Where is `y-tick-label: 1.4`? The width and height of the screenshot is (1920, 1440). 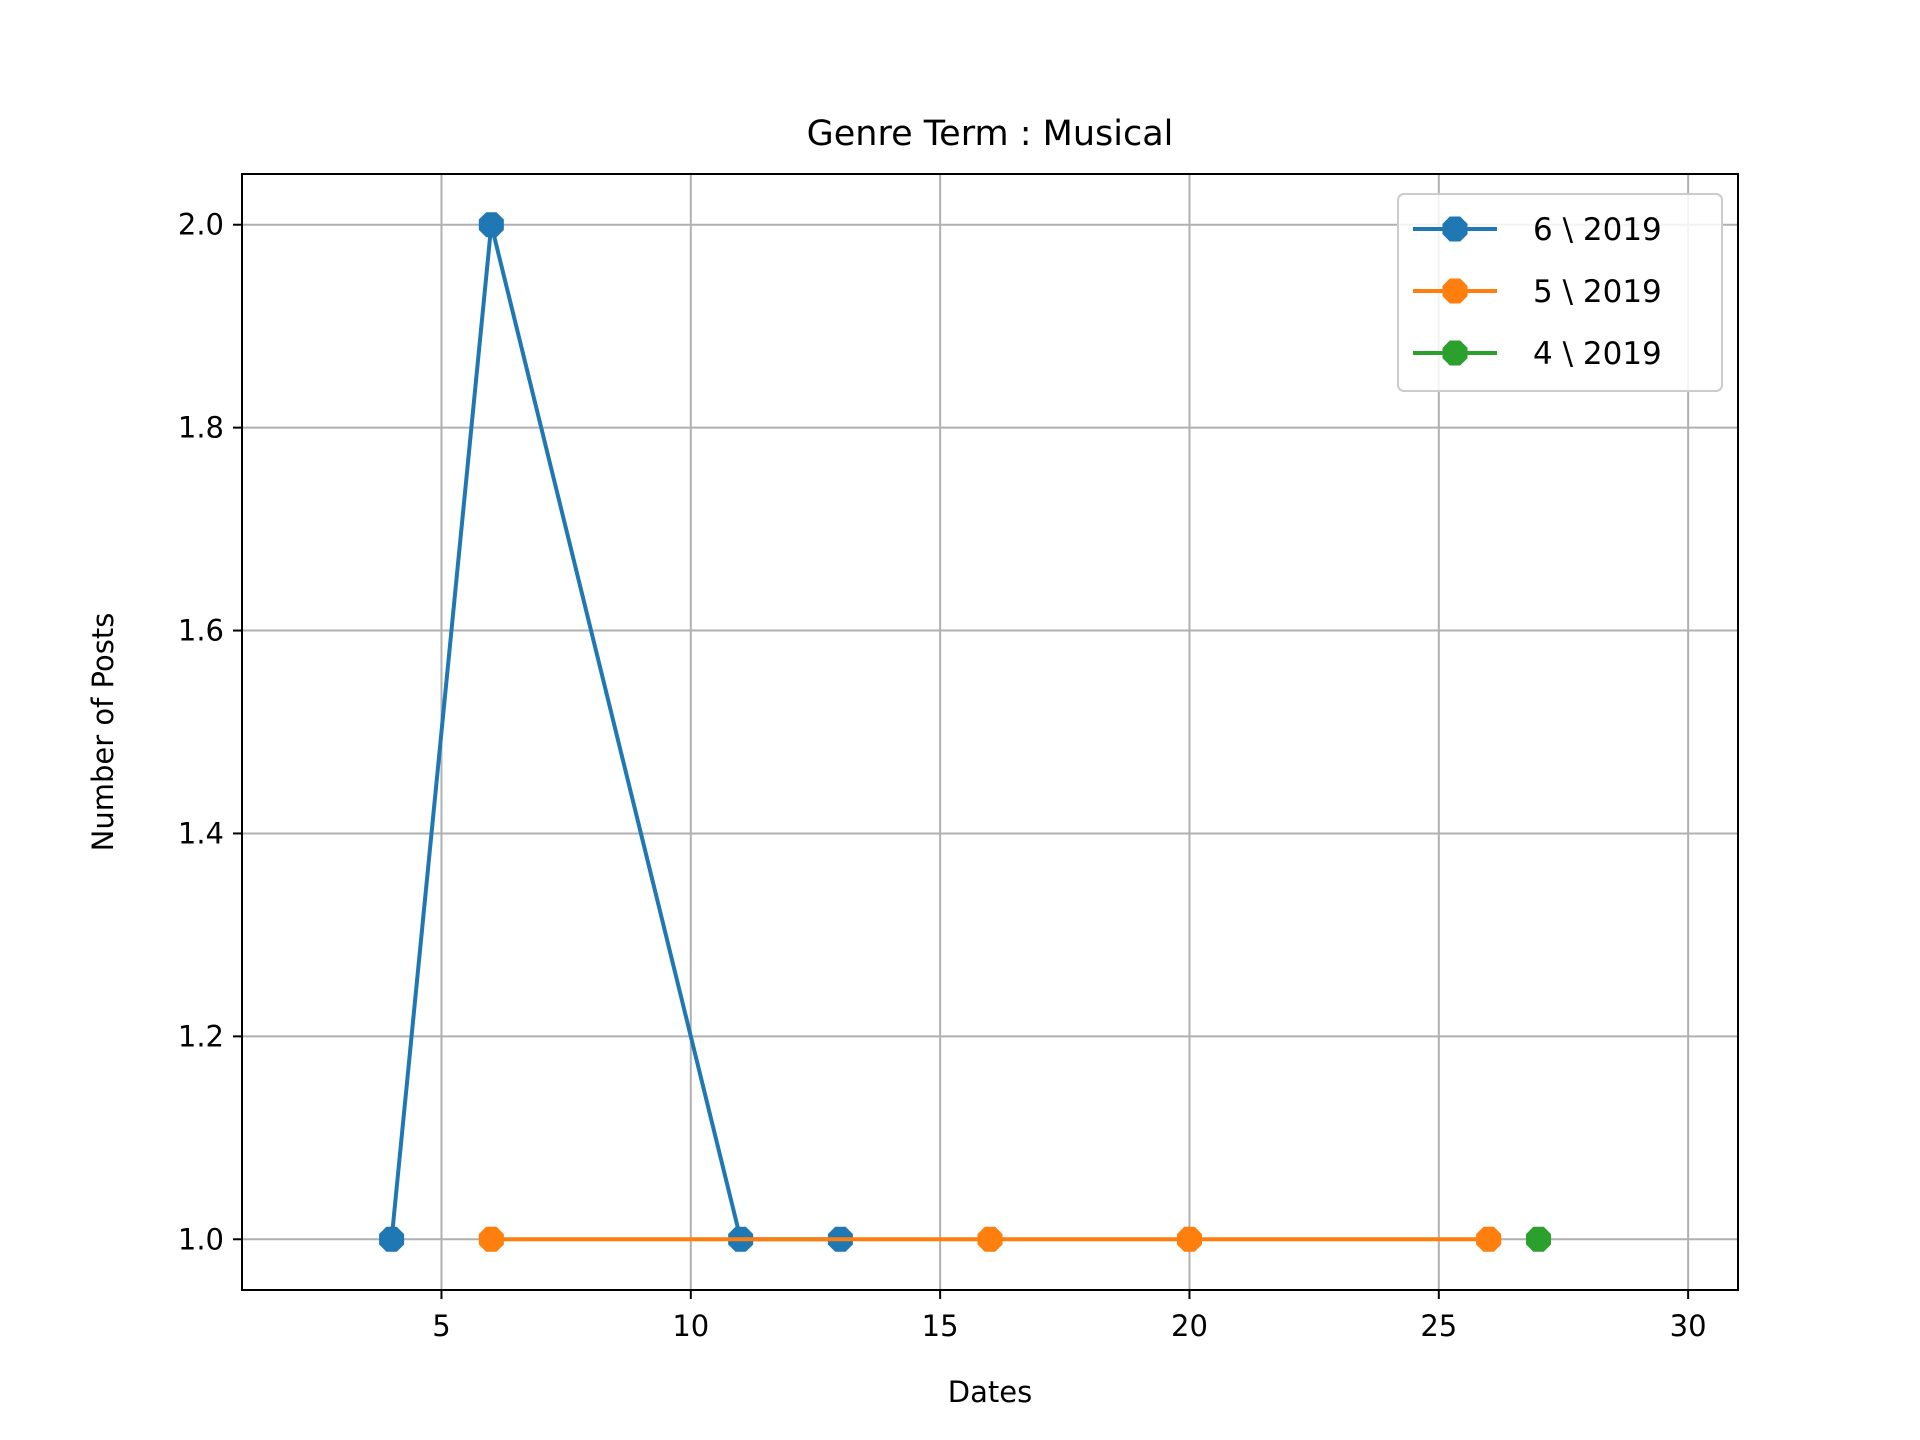
y-tick-label: 1.4 is located at coordinates (201, 833).